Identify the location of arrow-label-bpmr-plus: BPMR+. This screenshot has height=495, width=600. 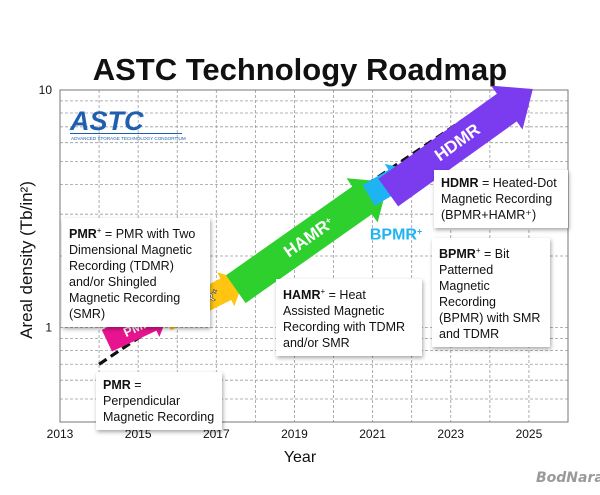
(396, 234).